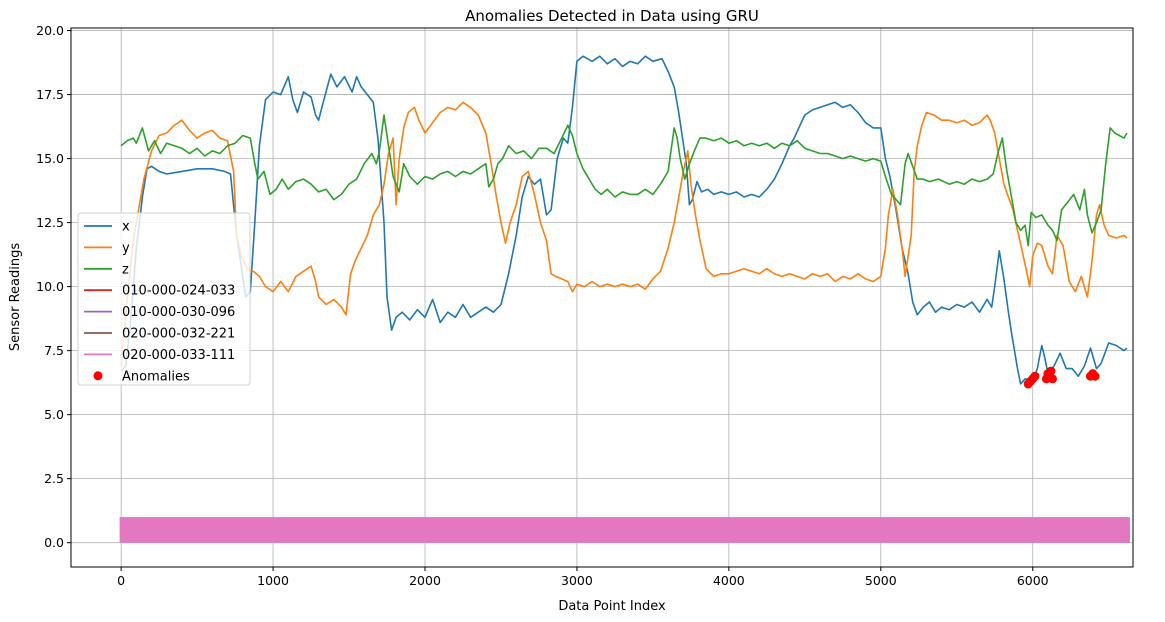 The image size is (1165, 622). What do you see at coordinates (15, 297) in the screenshot?
I see `y-axis-label: Sensor Readings` at bounding box center [15, 297].